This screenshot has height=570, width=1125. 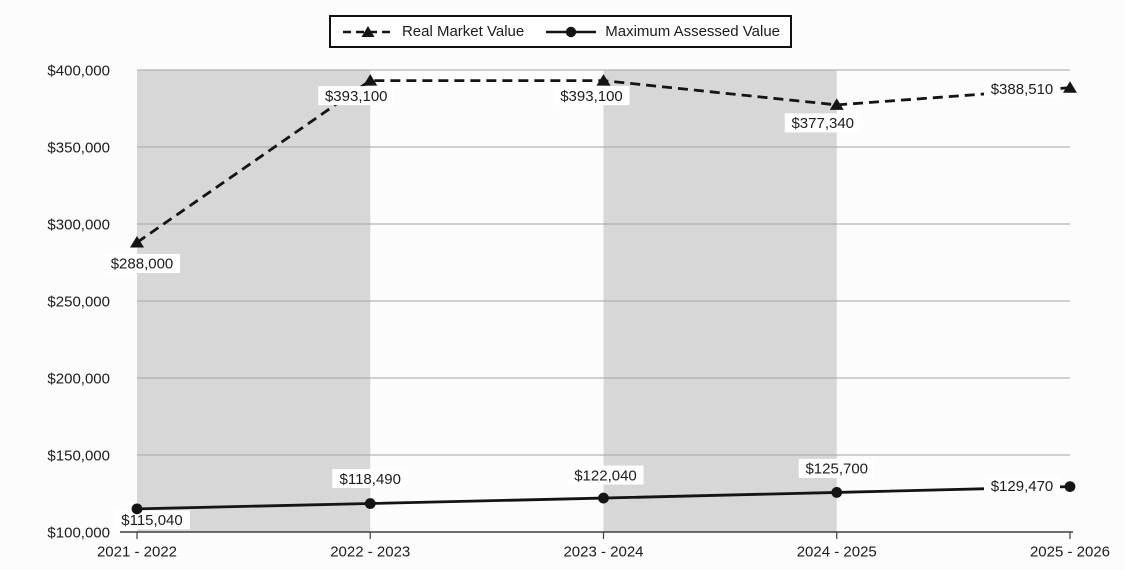 I want to click on data-label: $377,340, so click(x=822, y=123).